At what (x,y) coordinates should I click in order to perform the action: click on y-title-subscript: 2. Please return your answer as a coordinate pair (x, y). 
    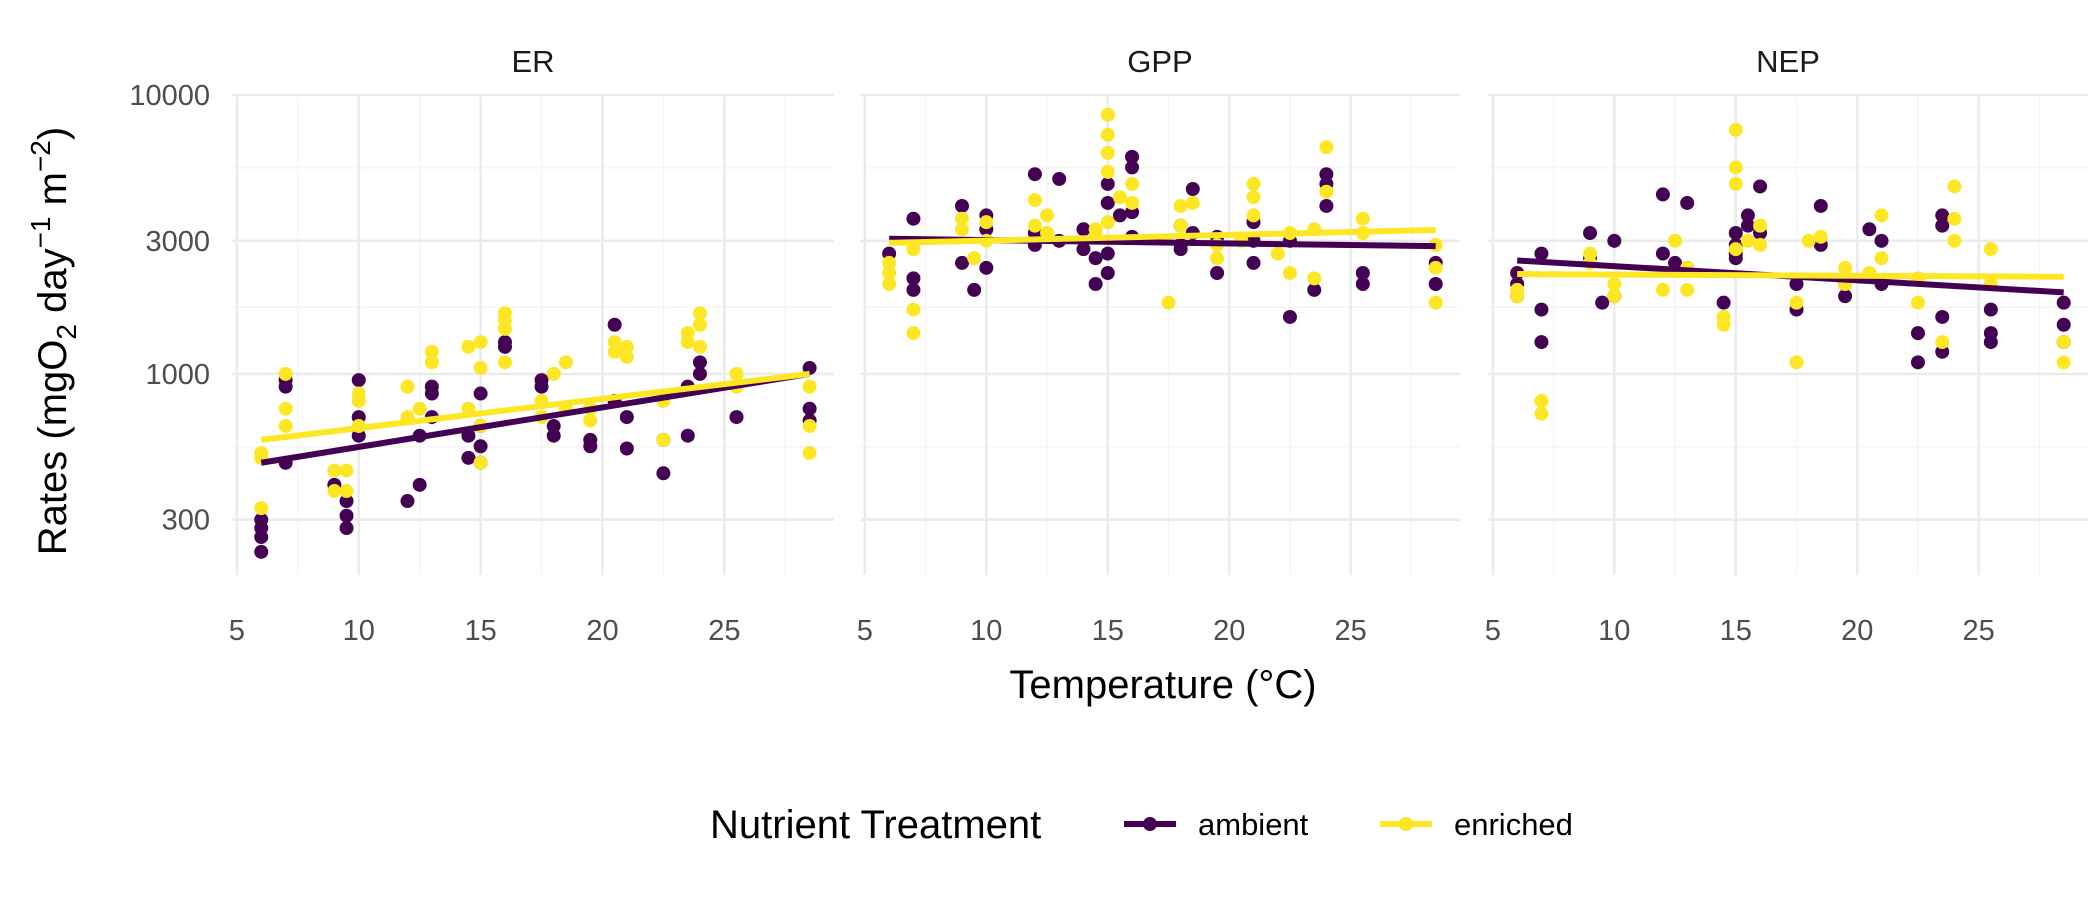
    Looking at the image, I should click on (66, 332).